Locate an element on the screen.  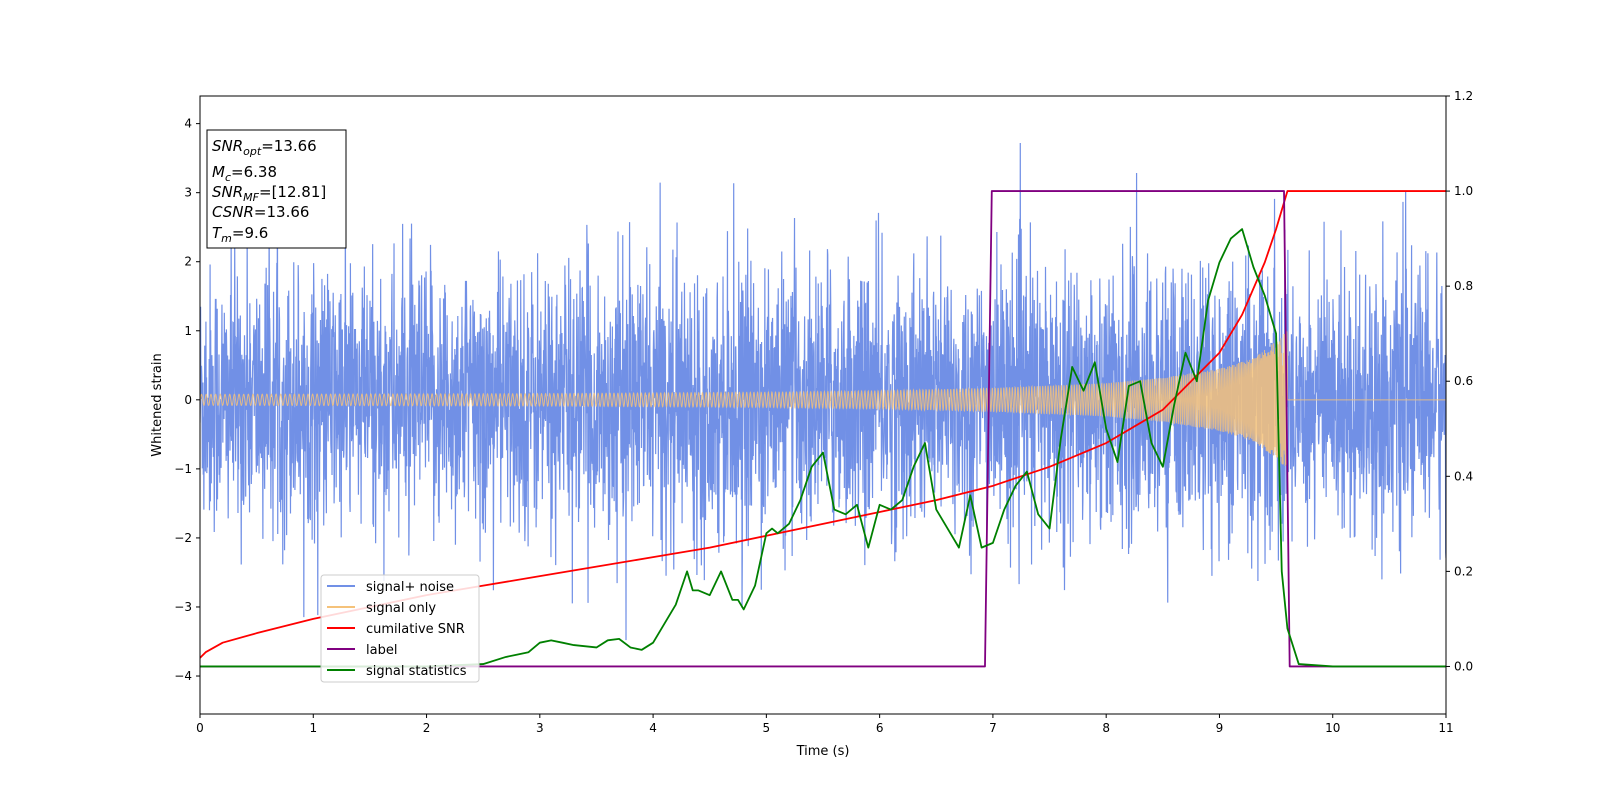
y2-tick-label: 1.0 is located at coordinates (1463, 191).